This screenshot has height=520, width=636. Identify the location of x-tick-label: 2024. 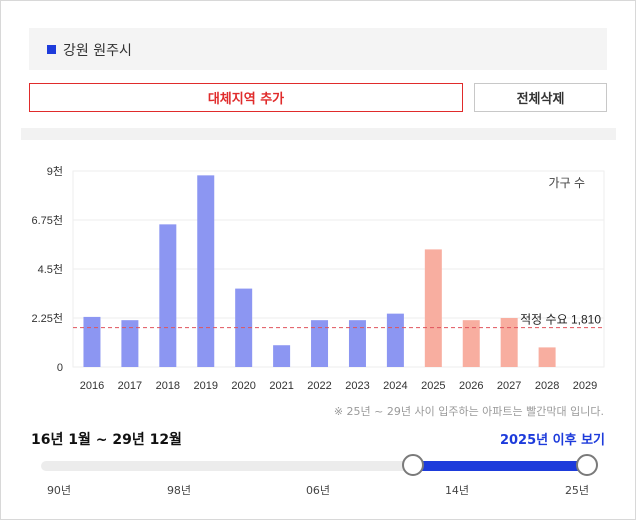
(395, 386).